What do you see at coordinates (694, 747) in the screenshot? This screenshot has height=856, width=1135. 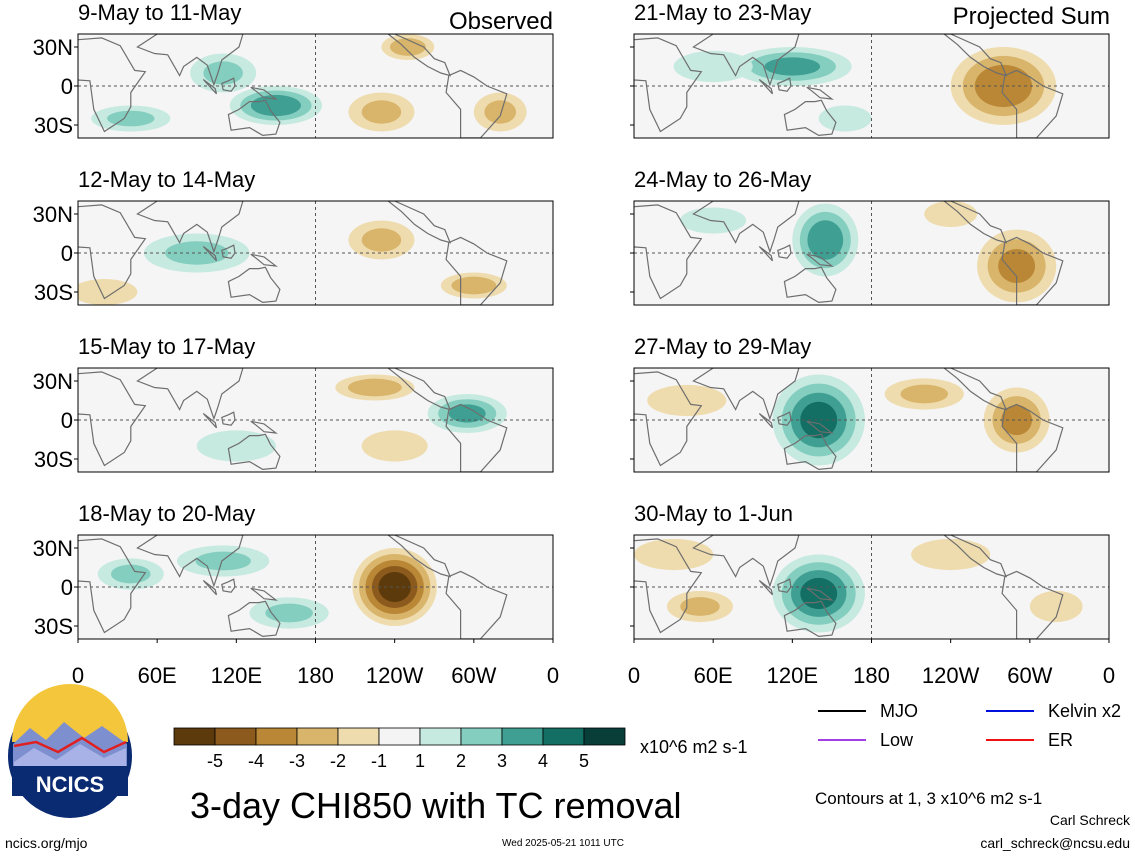 I see `colorbar-units: x10^6 m2 s-1` at bounding box center [694, 747].